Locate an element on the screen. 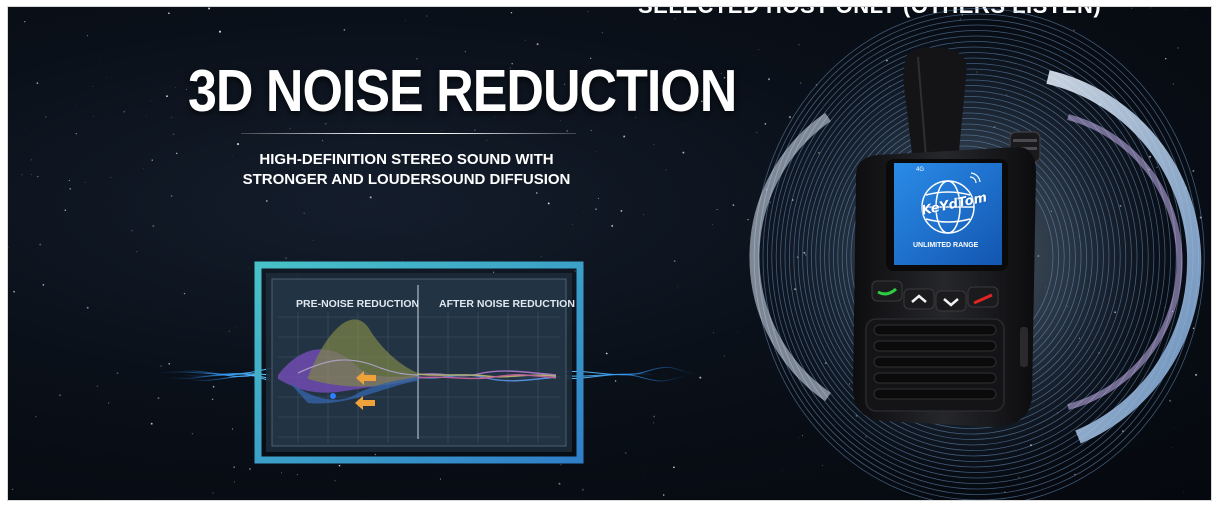 This screenshot has height=507, width=1216. title-divider is located at coordinates (408, 133).